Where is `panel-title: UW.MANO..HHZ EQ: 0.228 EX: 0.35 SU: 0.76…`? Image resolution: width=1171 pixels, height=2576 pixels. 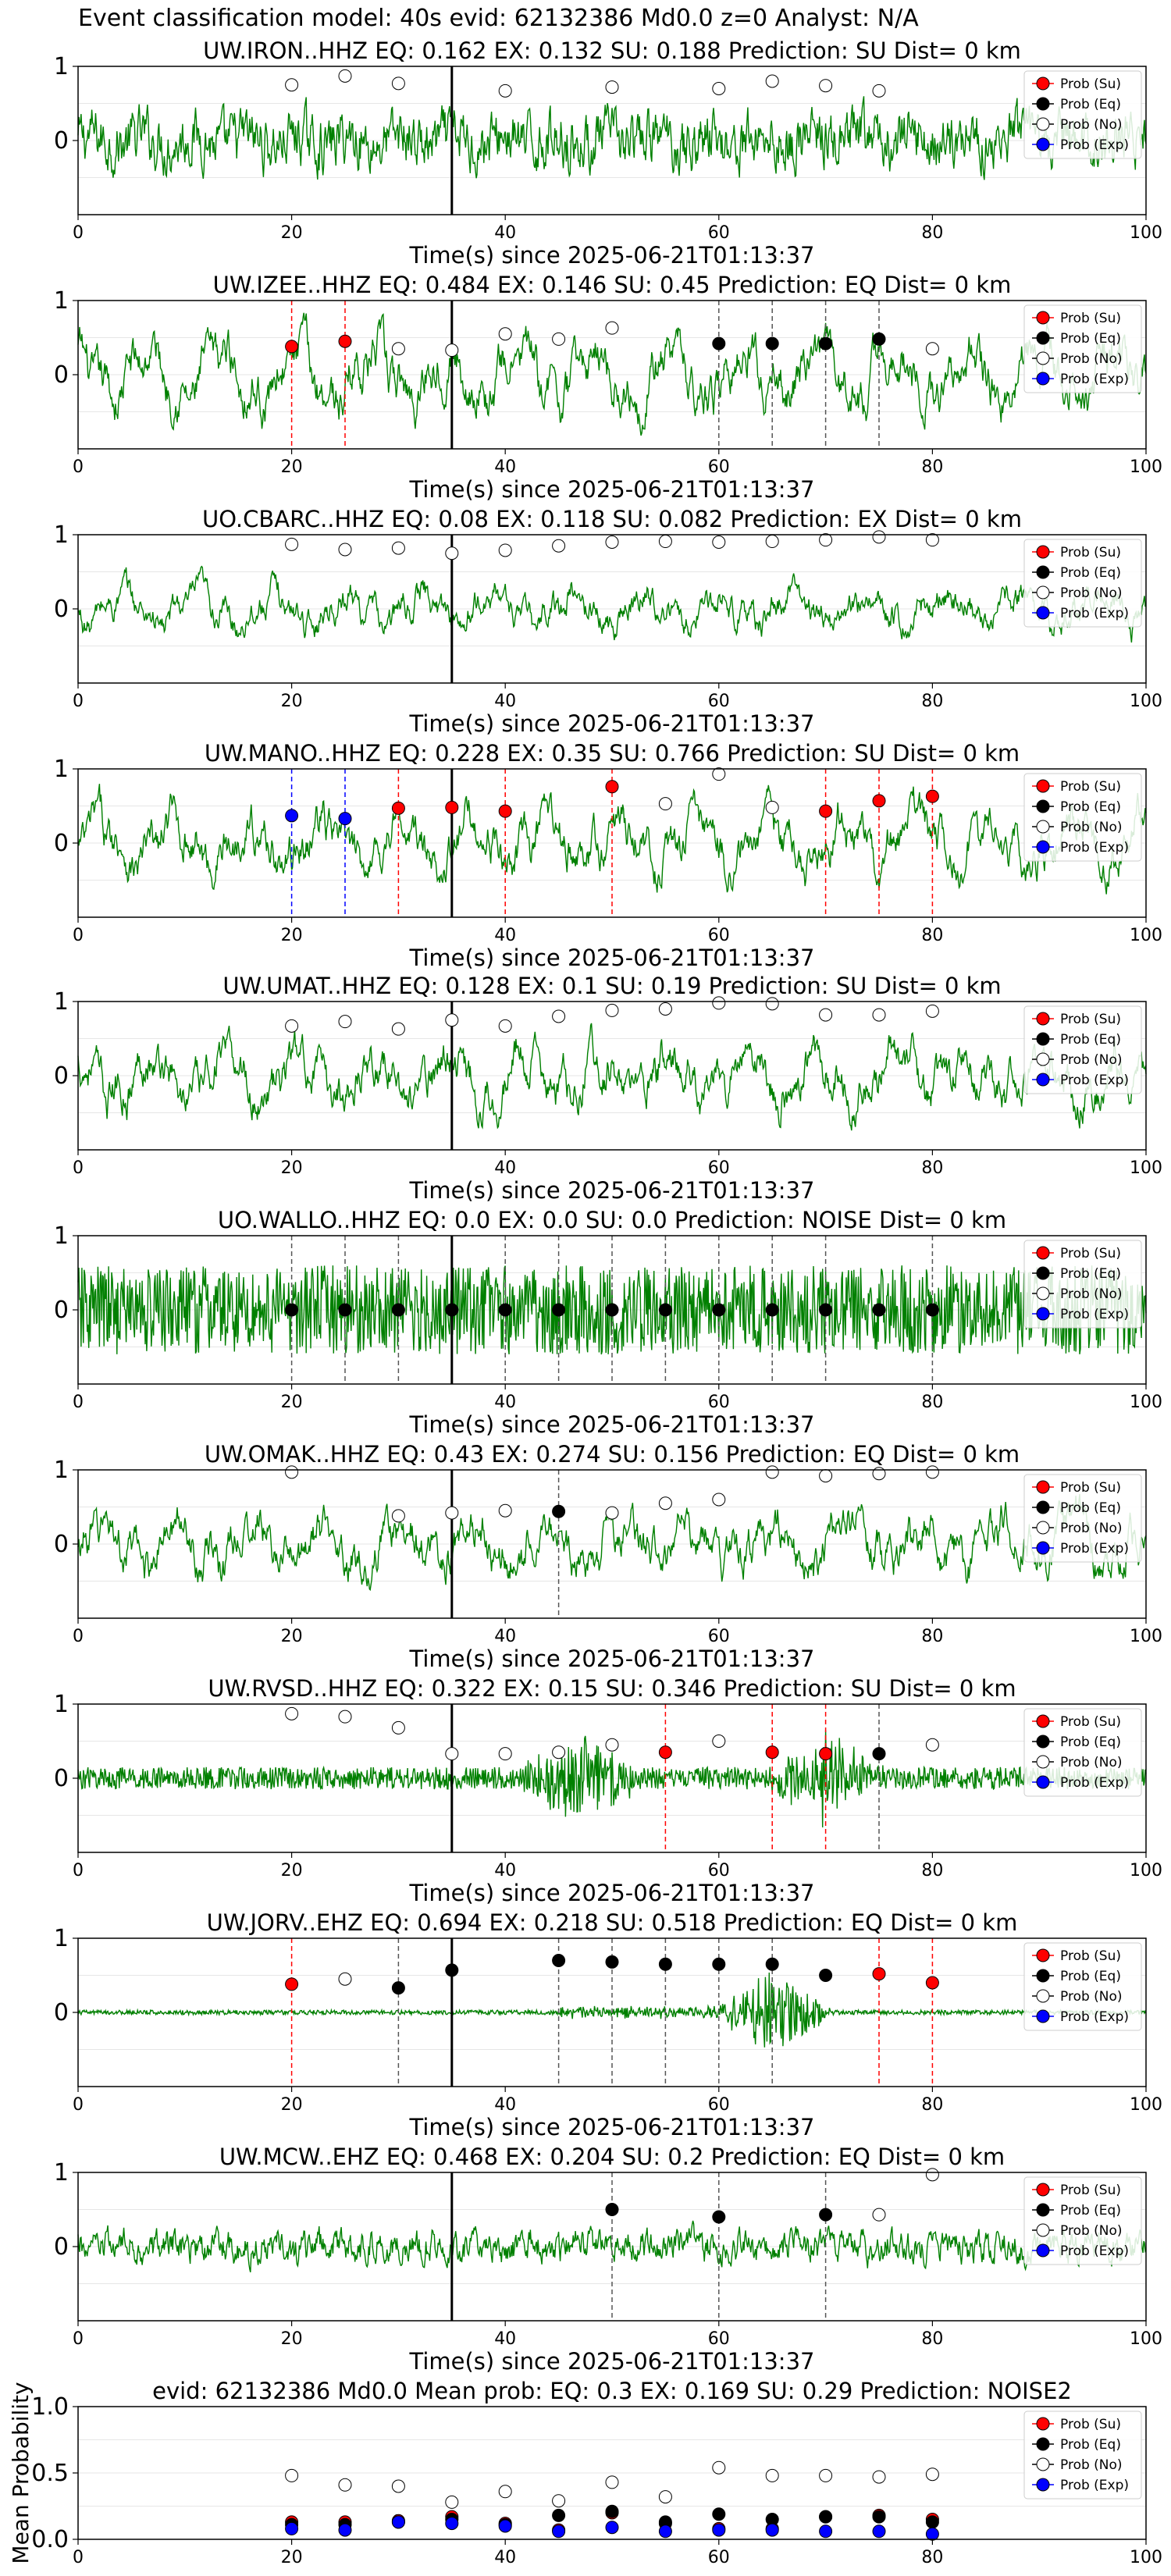
panel-title: UW.MANO..HHZ EQ: 0.228 EX: 0.35 SU: 0.76… is located at coordinates (612, 753).